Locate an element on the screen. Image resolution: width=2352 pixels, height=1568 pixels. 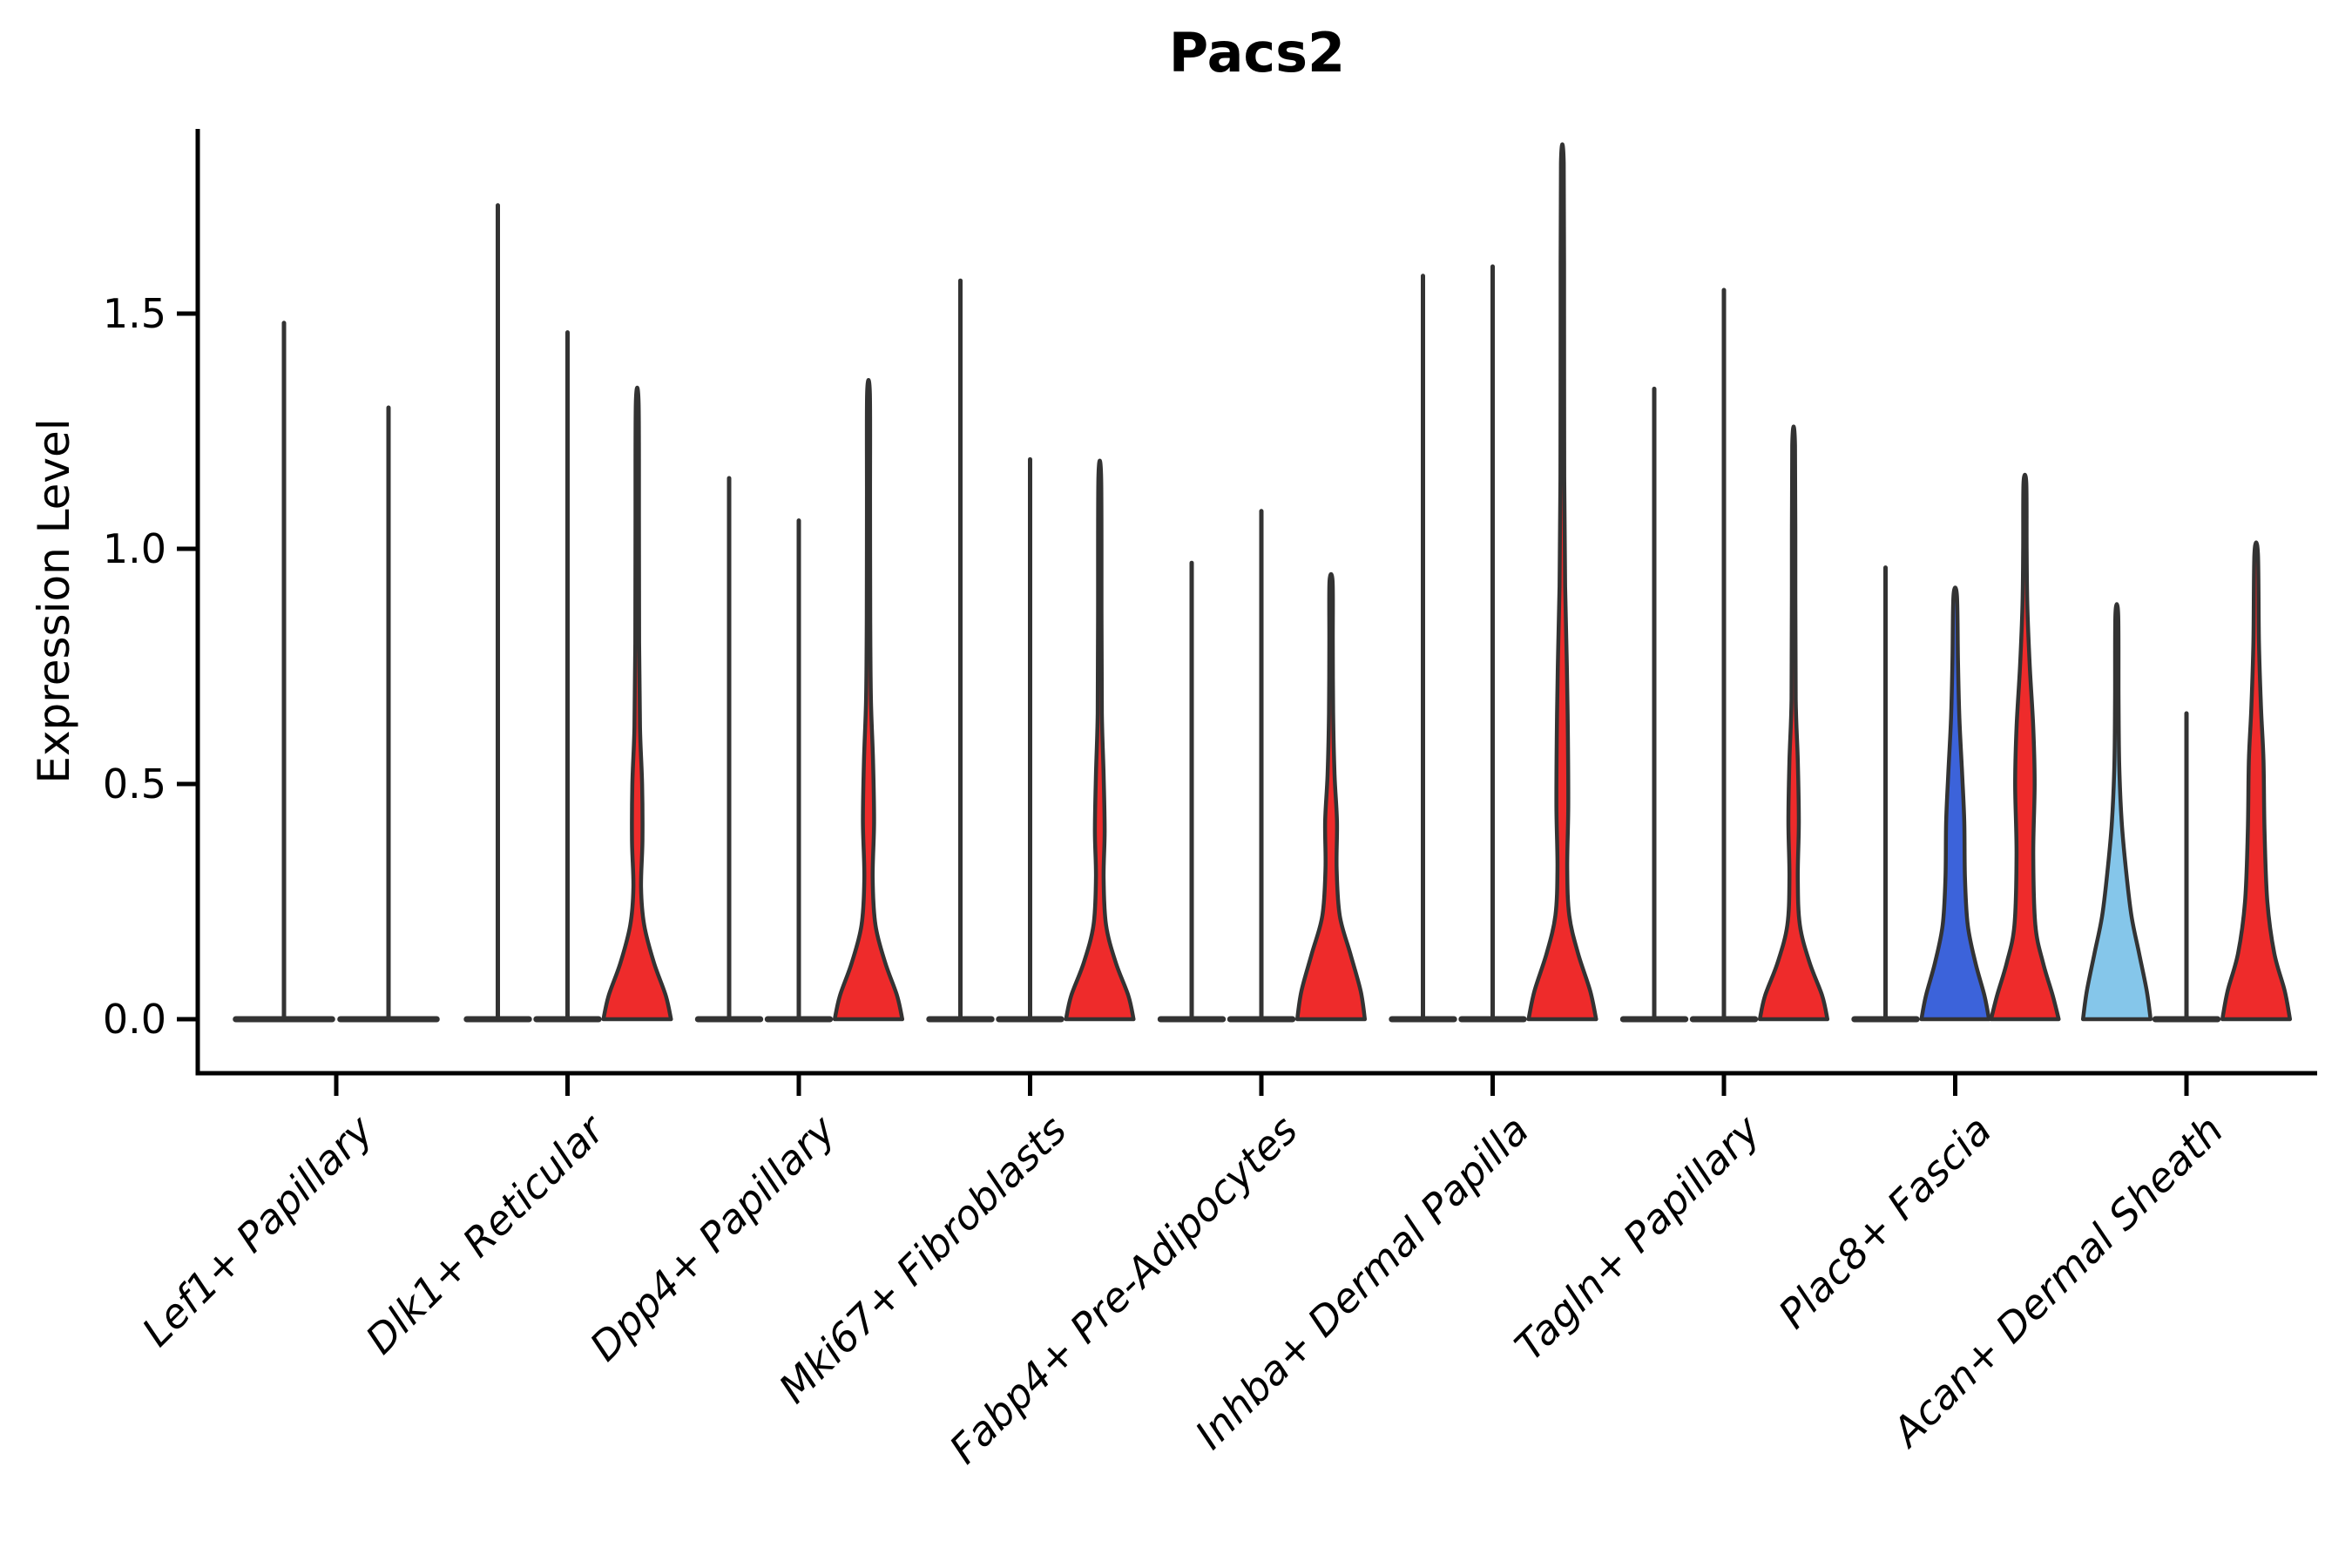
chart-title: Pacs2 is located at coordinates (1257, 52).